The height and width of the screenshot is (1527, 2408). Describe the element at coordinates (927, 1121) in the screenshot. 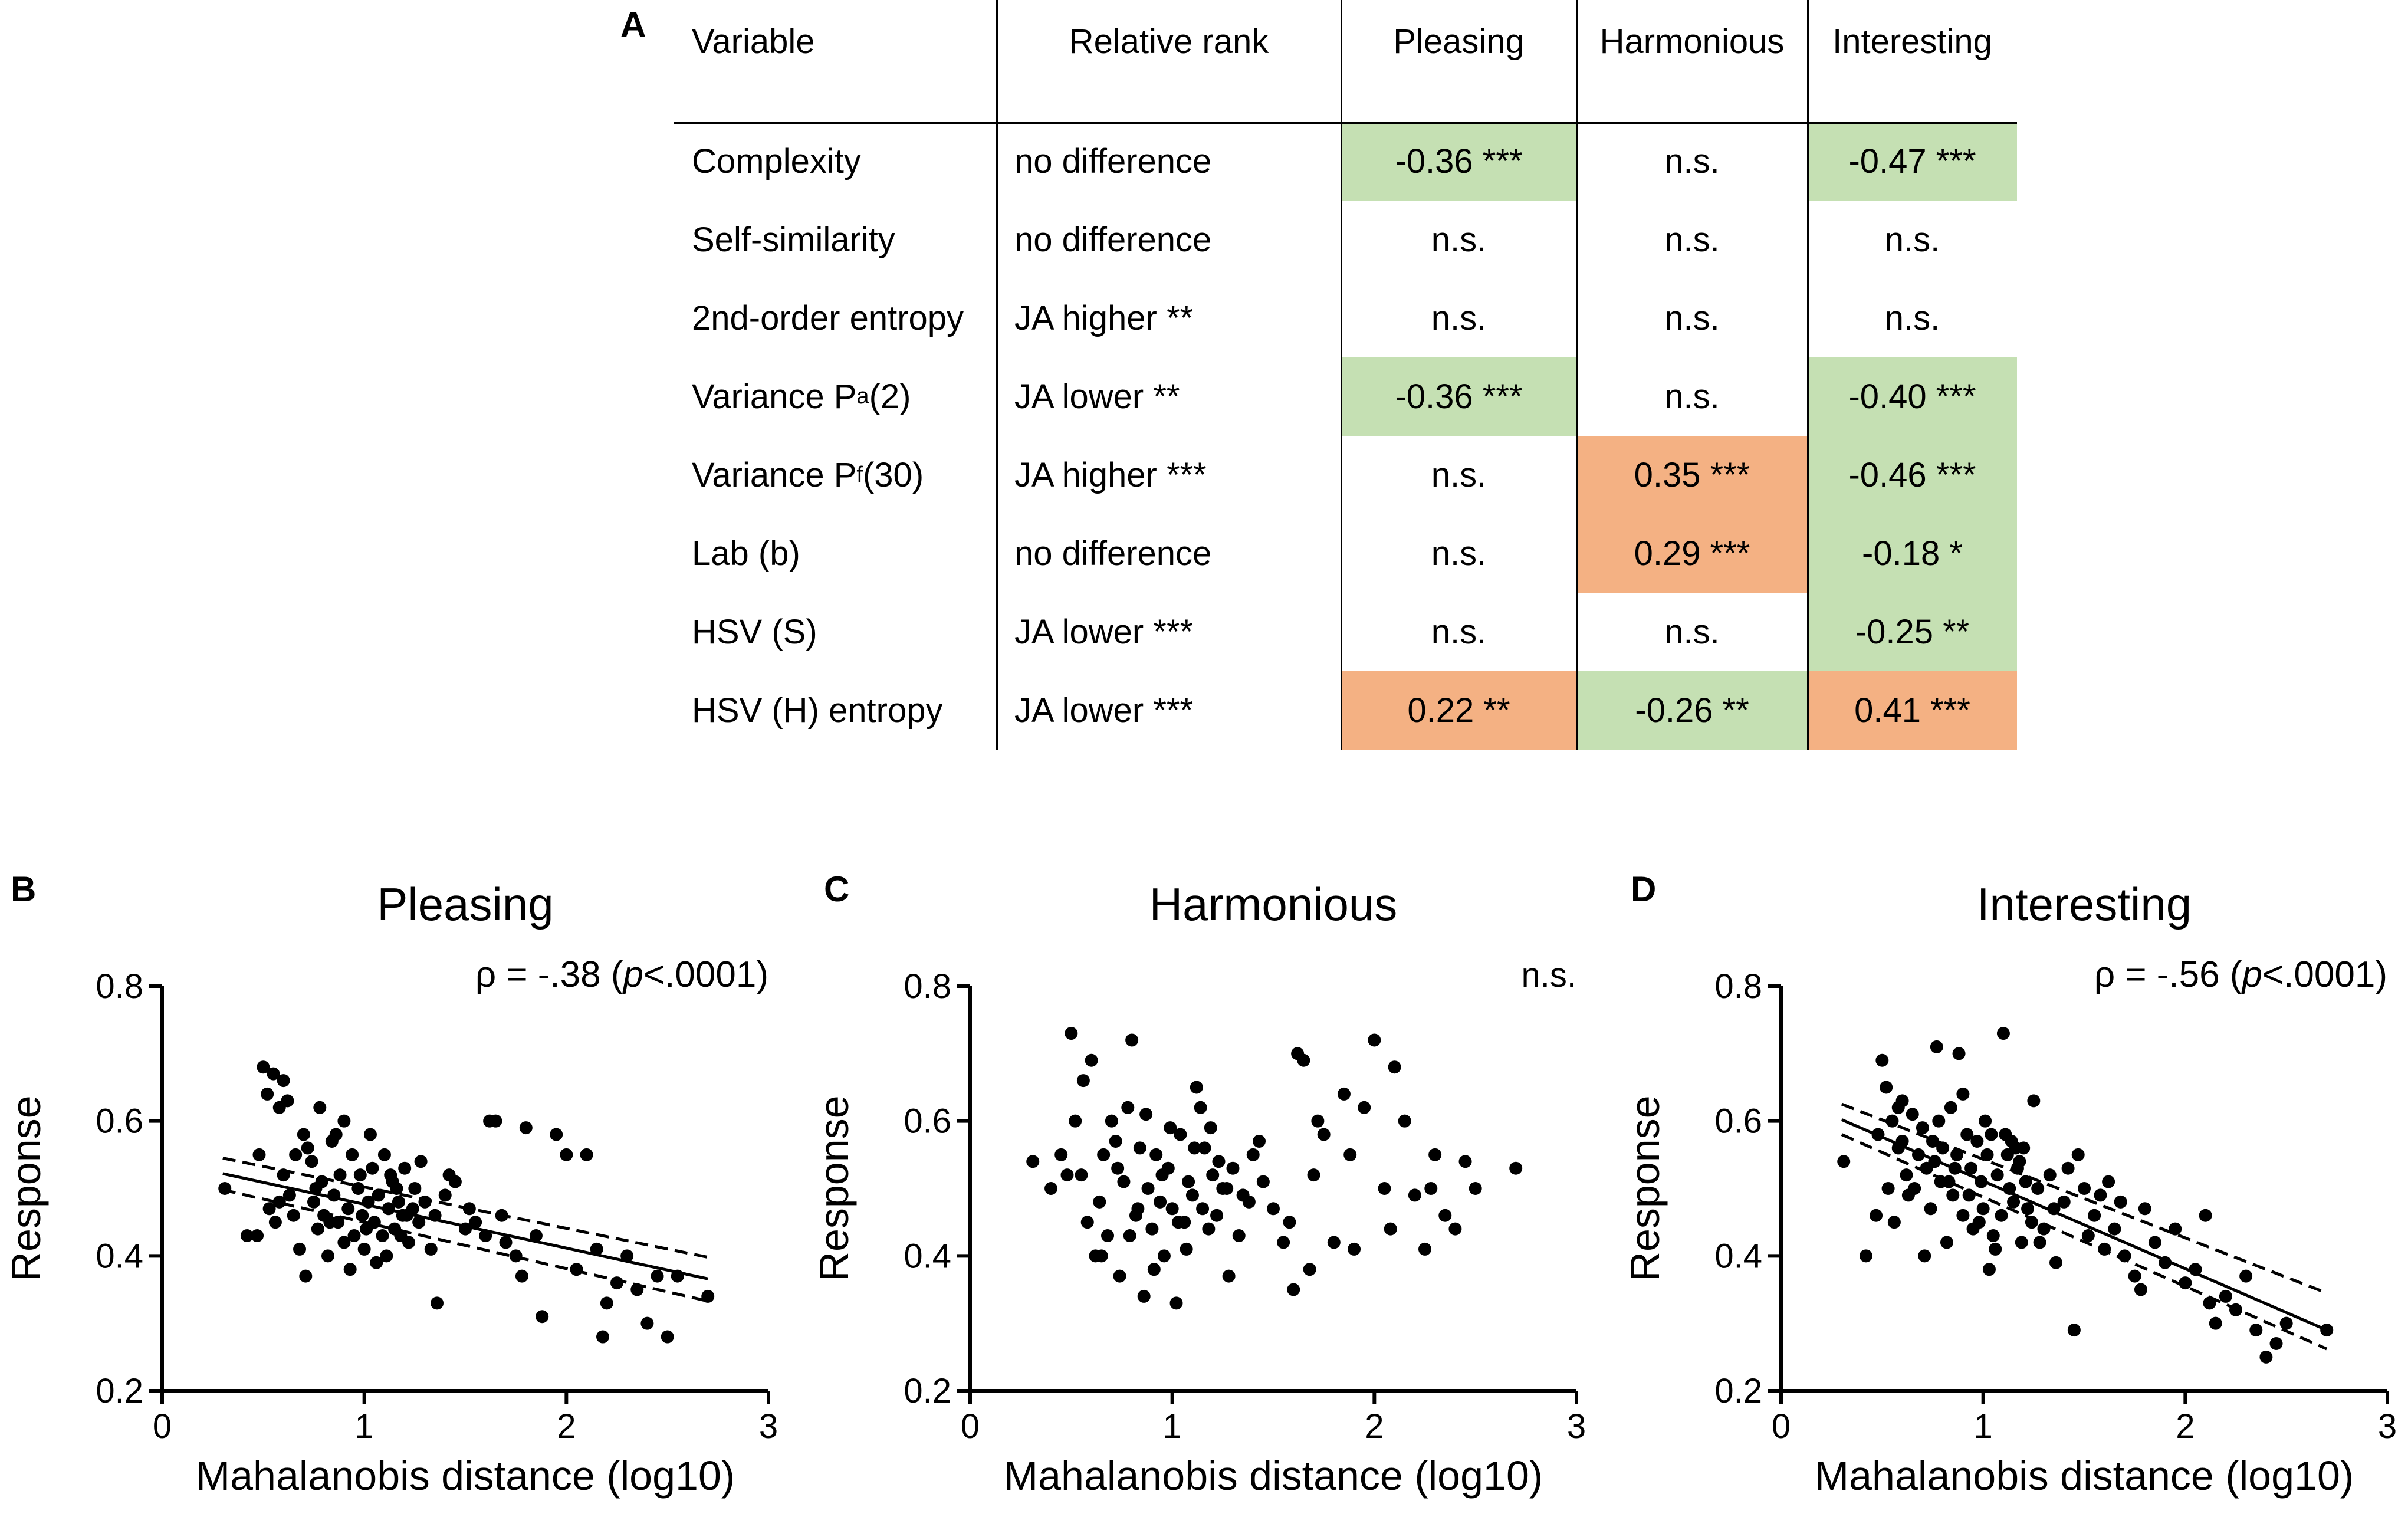

I see `y-tick-label: 0.6` at that location.